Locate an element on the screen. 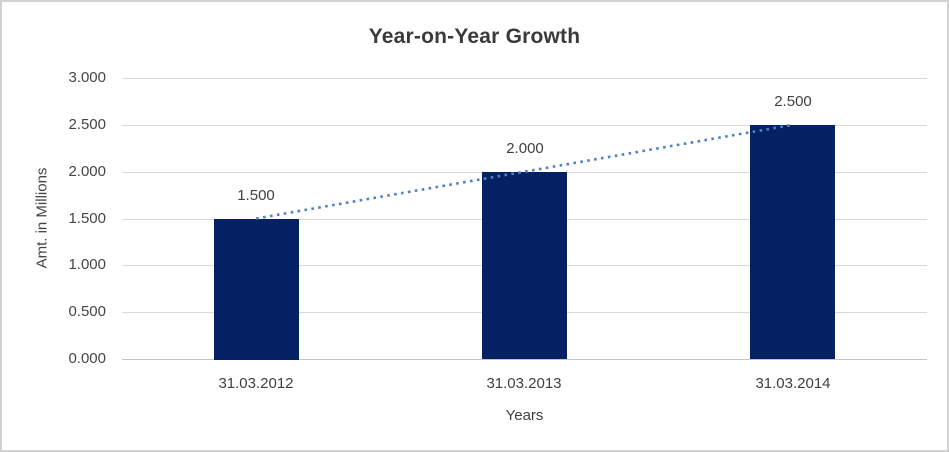 This screenshot has width=949, height=452. y-tick-label: 2.000 is located at coordinates (87, 171).